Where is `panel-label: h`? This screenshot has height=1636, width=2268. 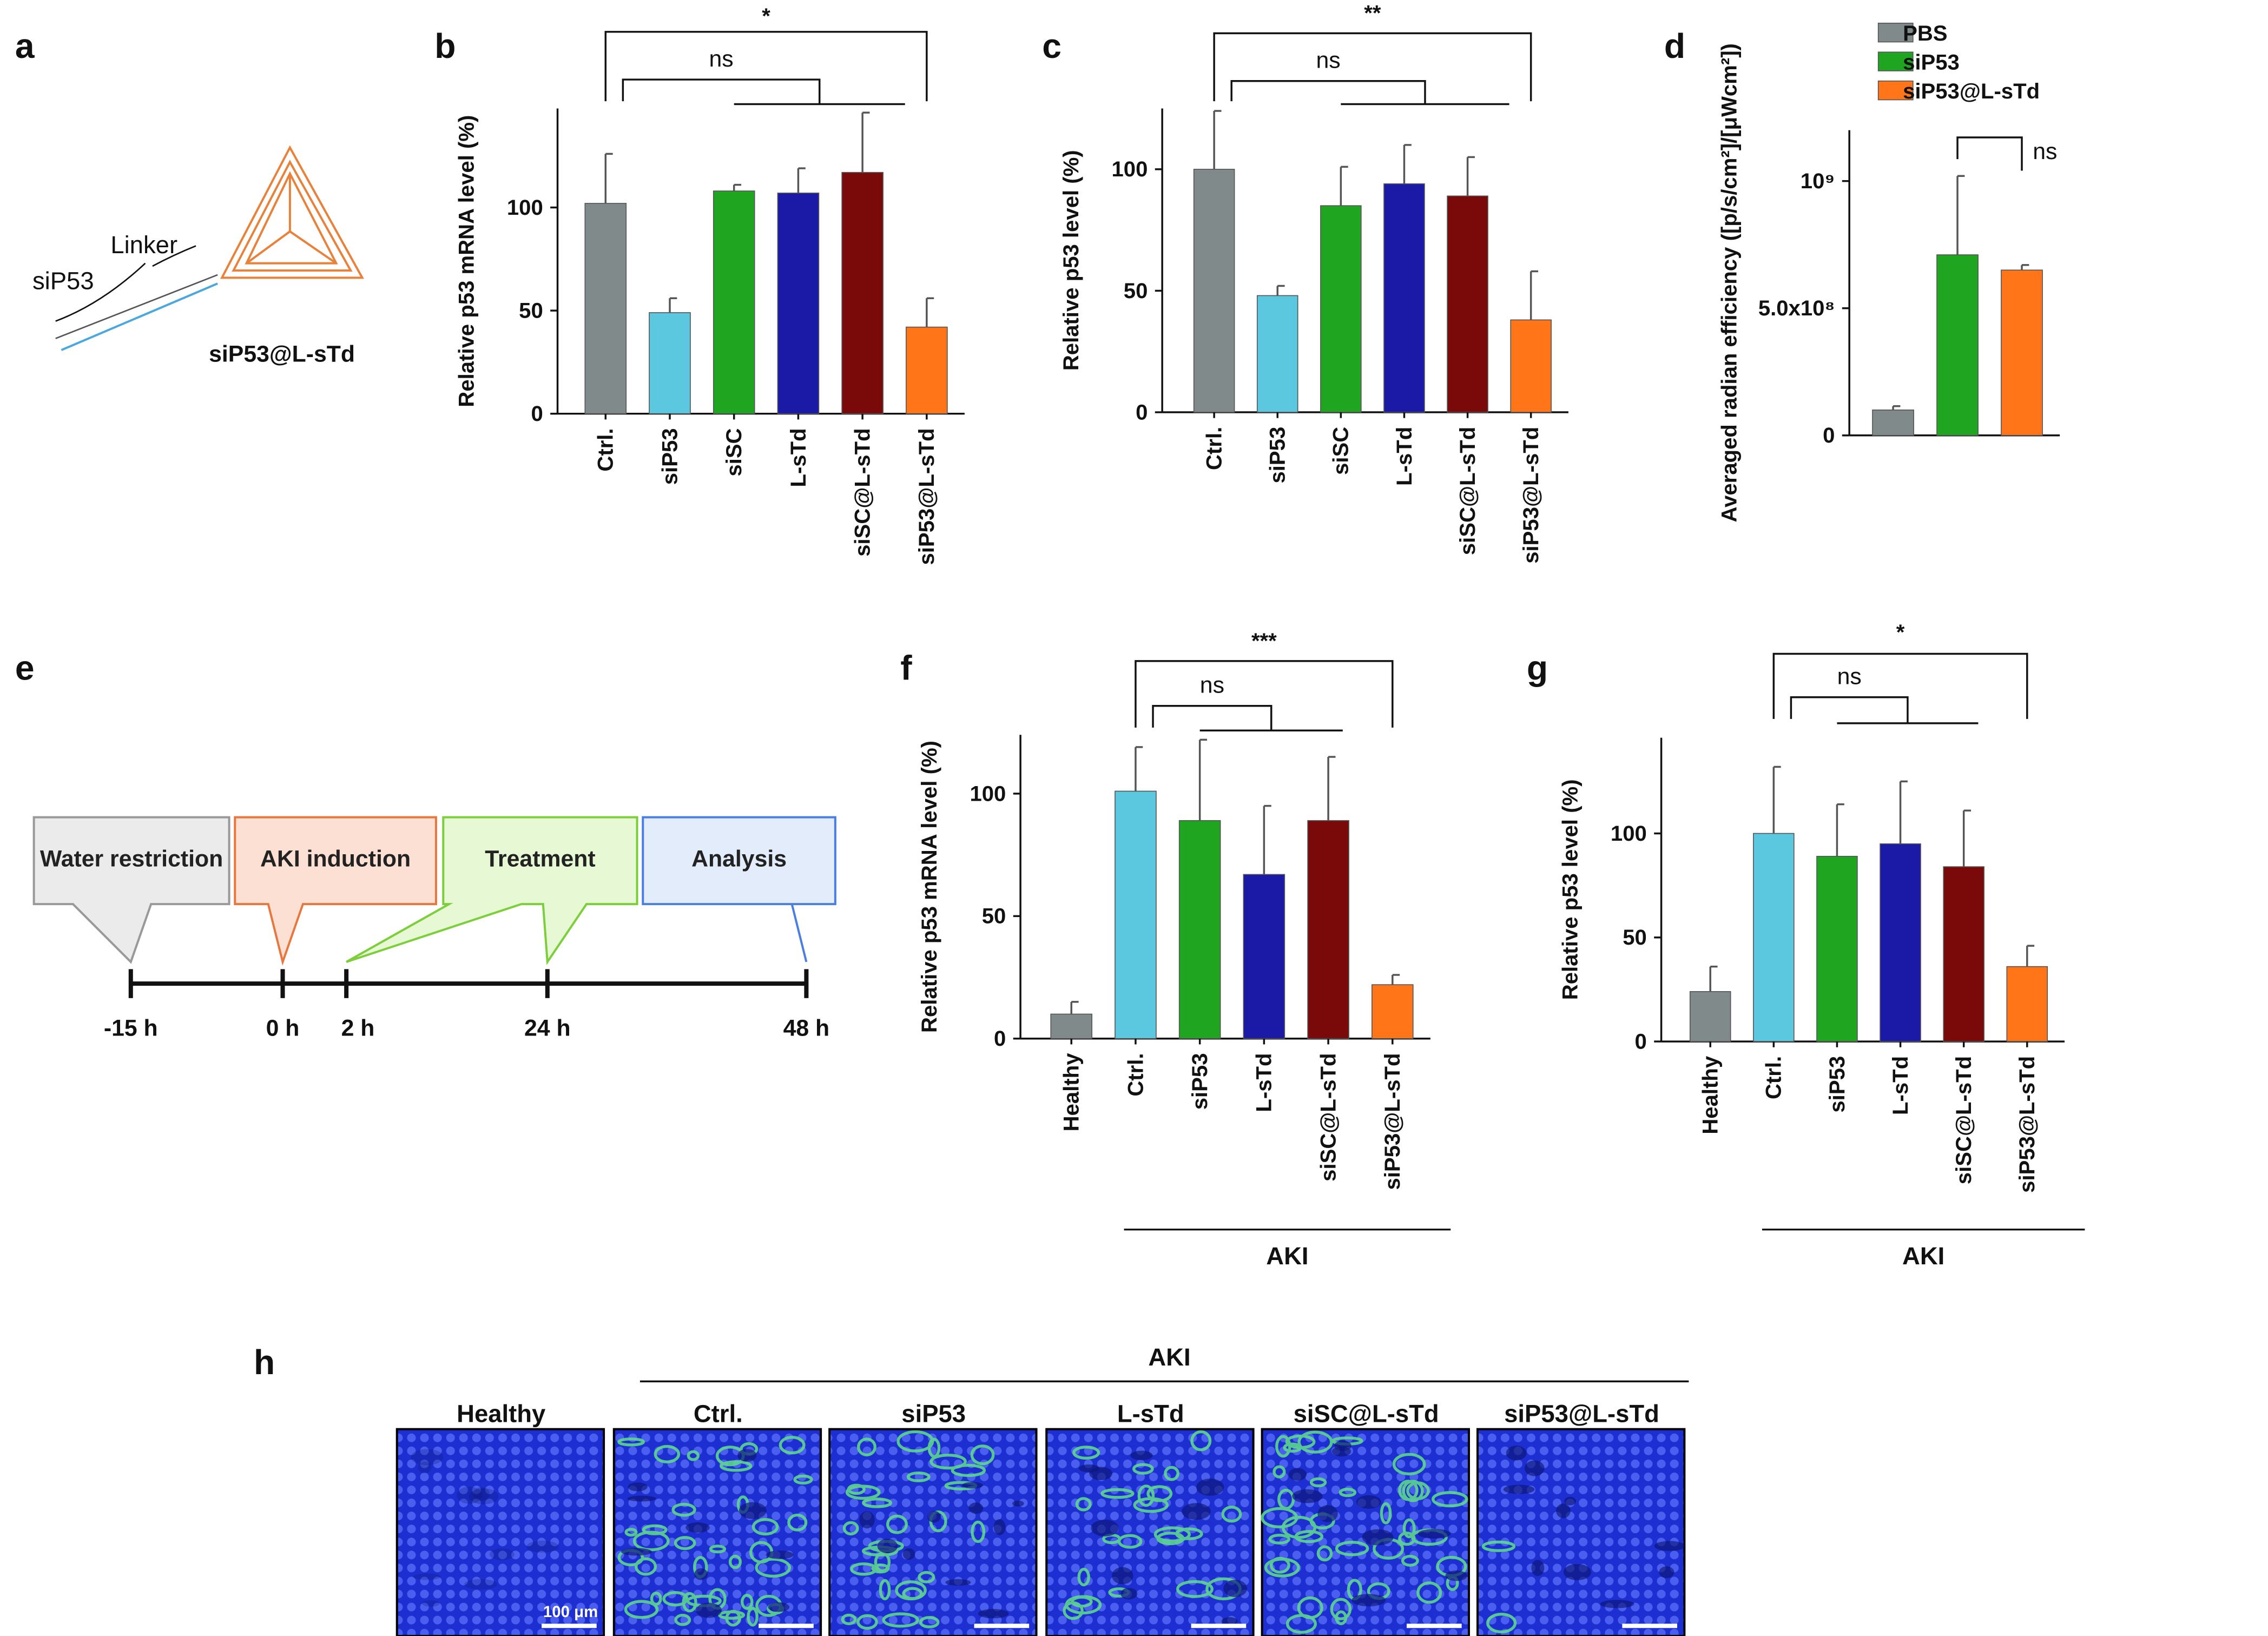
panel-label: h is located at coordinates (264, 1362).